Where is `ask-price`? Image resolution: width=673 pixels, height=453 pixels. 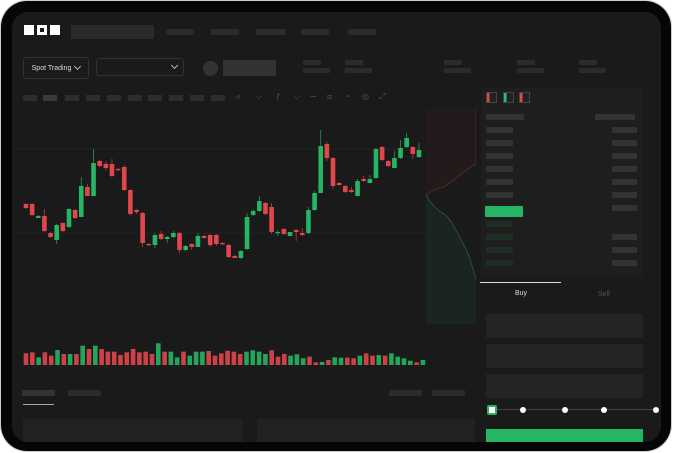 ask-price is located at coordinates (499, 182).